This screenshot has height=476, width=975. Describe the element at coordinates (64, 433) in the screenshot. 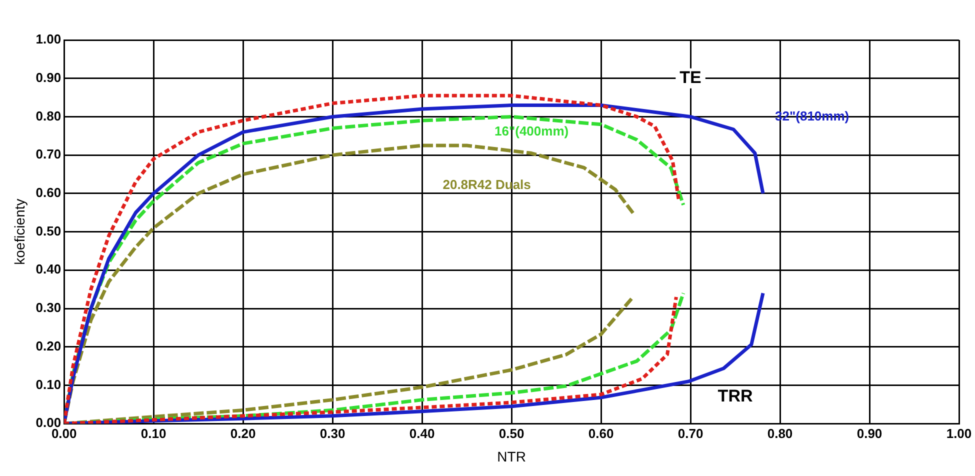

I see `x-tick-label: 0.00` at that location.